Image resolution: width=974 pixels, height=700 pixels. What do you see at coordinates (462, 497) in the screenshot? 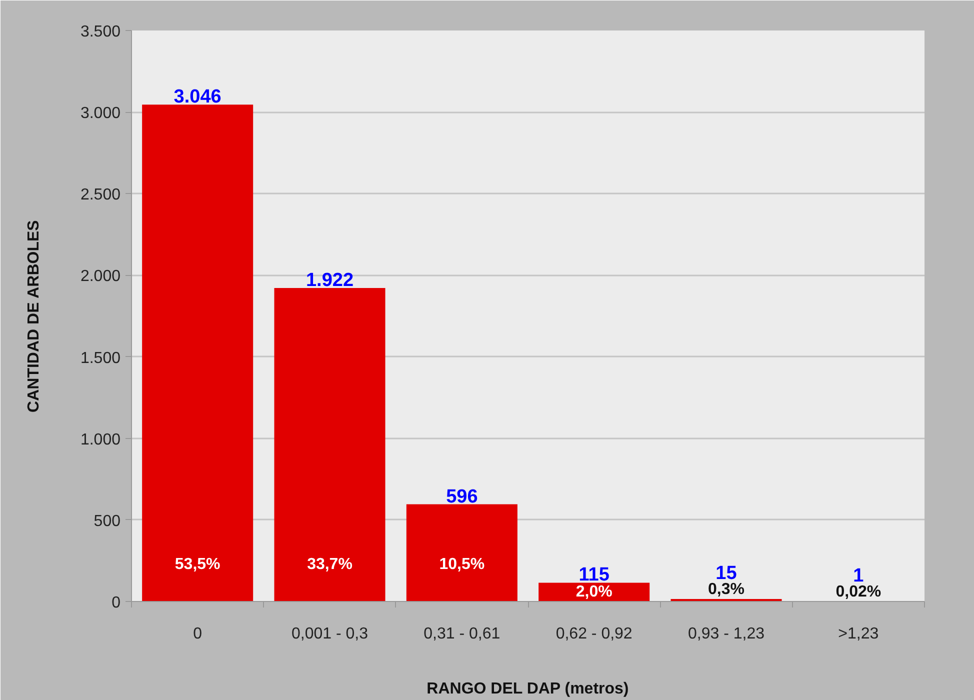
I see `data-label: 596` at bounding box center [462, 497].